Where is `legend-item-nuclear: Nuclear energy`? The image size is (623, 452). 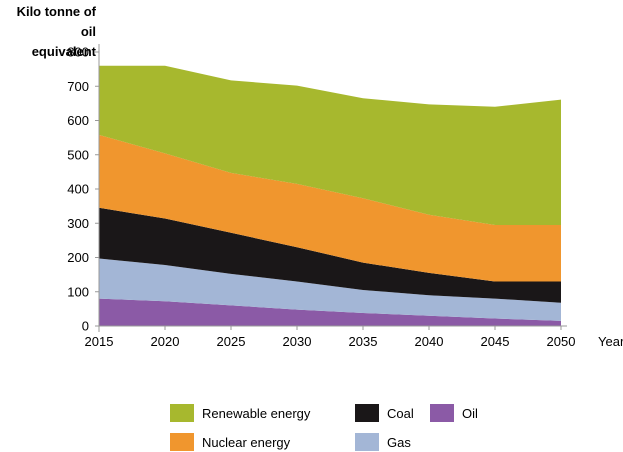 legend-item-nuclear: Nuclear energy is located at coordinates (230, 442).